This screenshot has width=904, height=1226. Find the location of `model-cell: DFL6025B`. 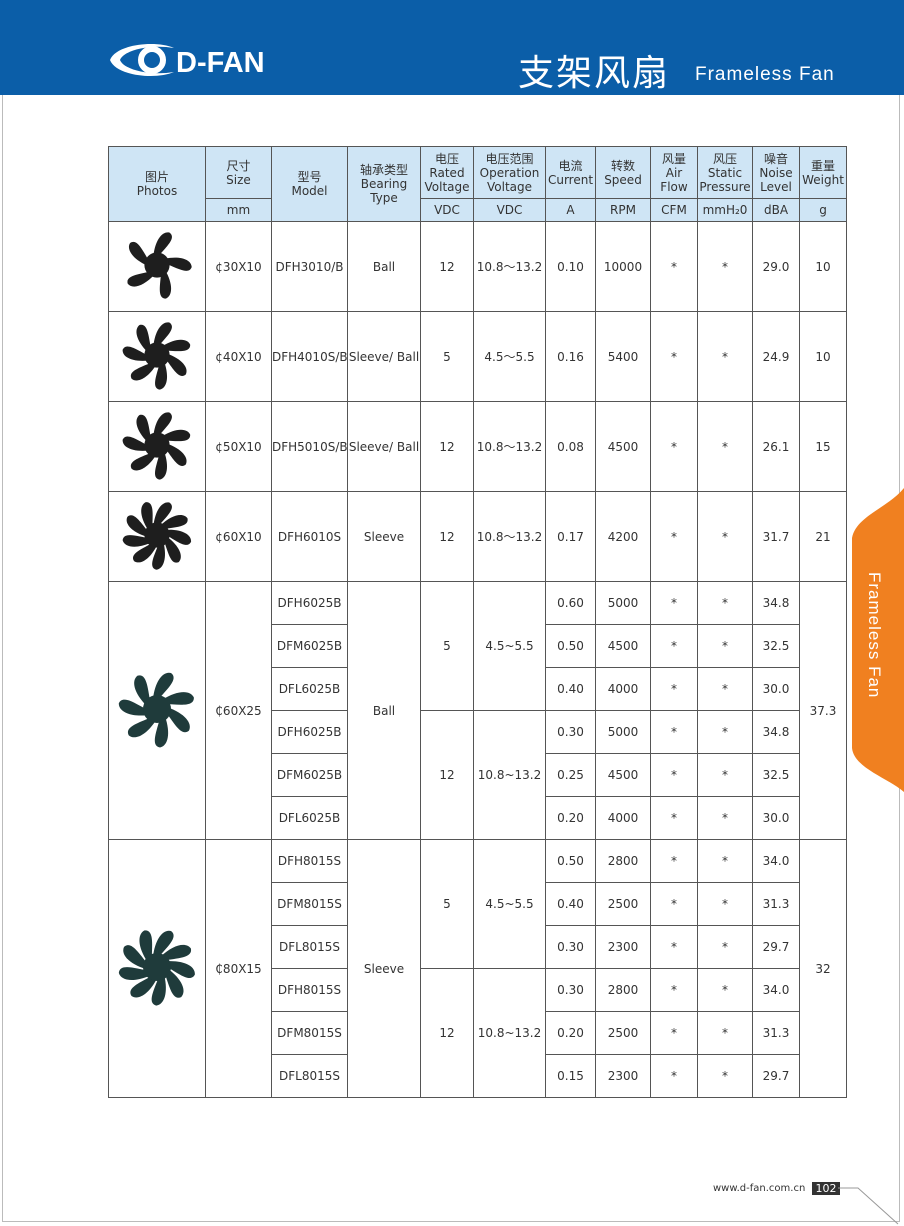

model-cell: DFL6025B is located at coordinates (309, 689).